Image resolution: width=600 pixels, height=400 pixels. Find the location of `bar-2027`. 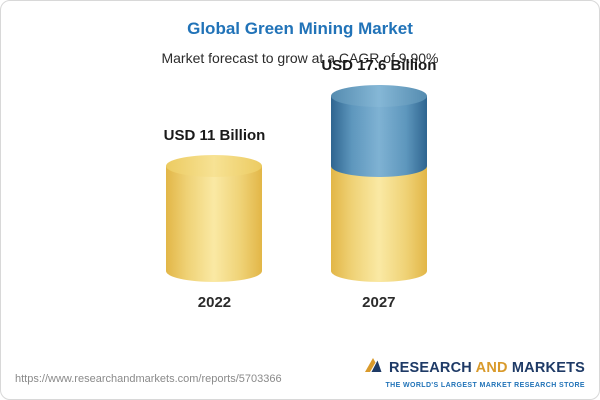

bar-2027 is located at coordinates (378, 183).